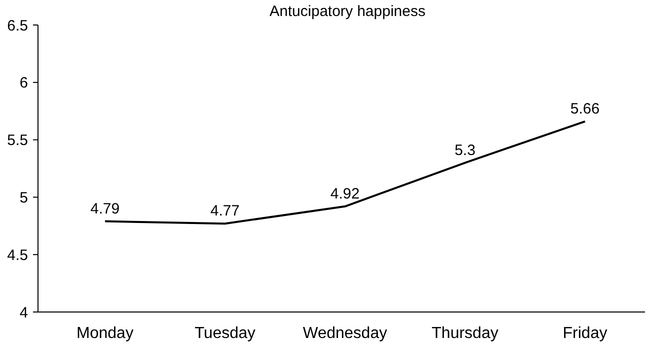 The image size is (650, 344). I want to click on y-tick-label: 5.5, so click(17, 141).